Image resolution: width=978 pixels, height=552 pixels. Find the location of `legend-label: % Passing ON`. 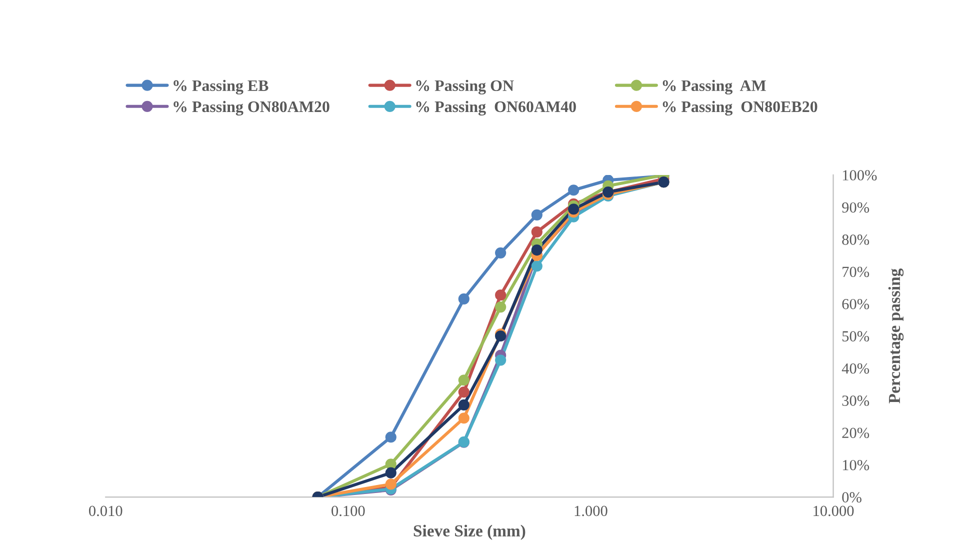

legend-label: % Passing ON is located at coordinates (465, 87).